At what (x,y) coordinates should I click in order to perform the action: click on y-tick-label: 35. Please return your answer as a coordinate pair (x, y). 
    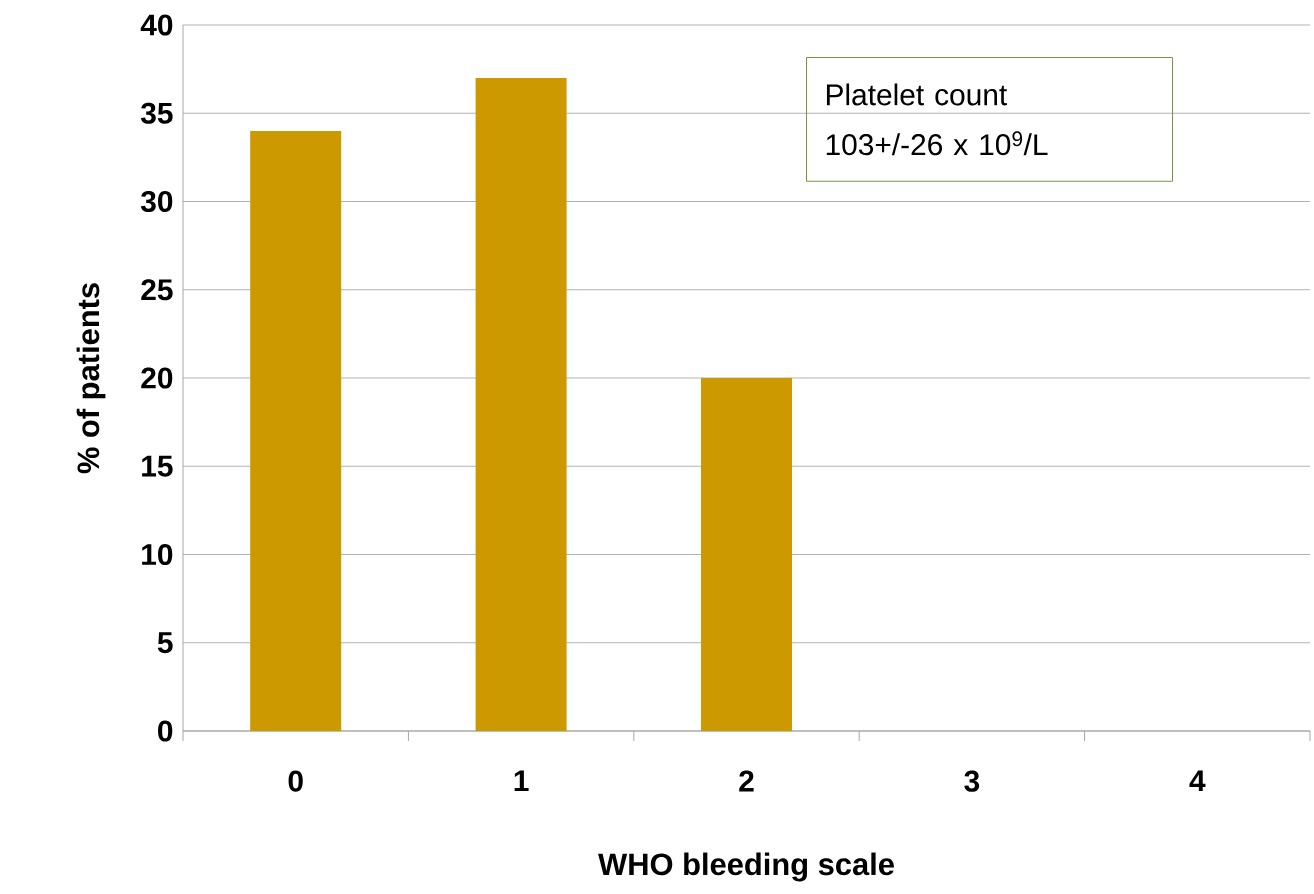
    Looking at the image, I should click on (156, 113).